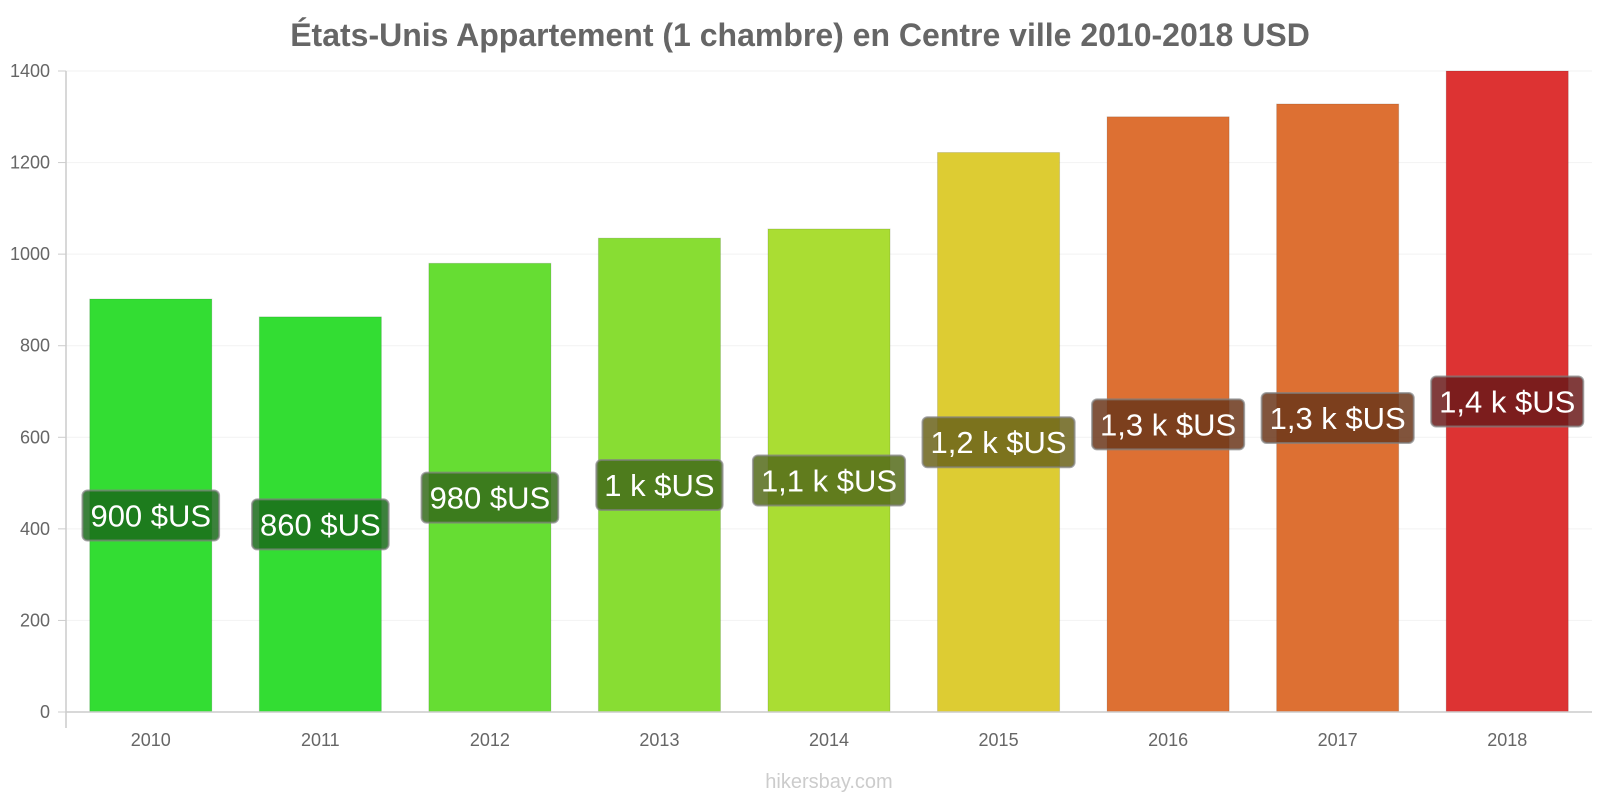  I want to click on data-label-2018: 1,4 k $US, so click(1507, 402).